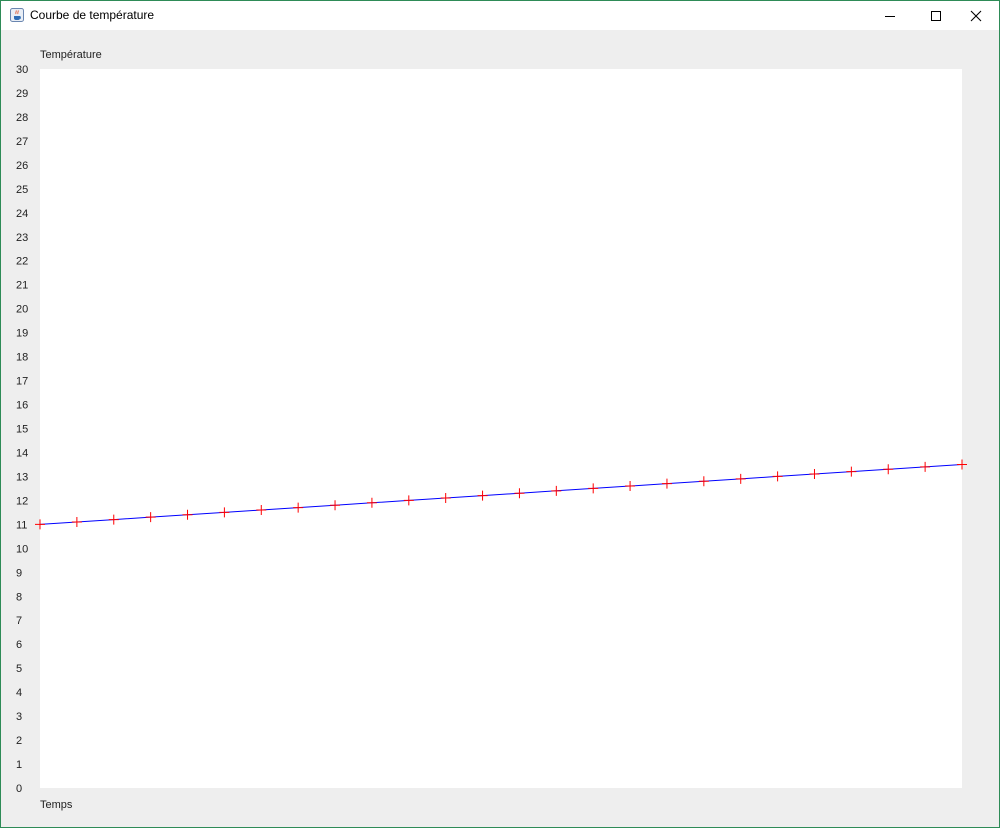 This screenshot has width=1000, height=828. Describe the element at coordinates (22, 190) in the screenshot. I see `y-tick-label: 25` at that location.